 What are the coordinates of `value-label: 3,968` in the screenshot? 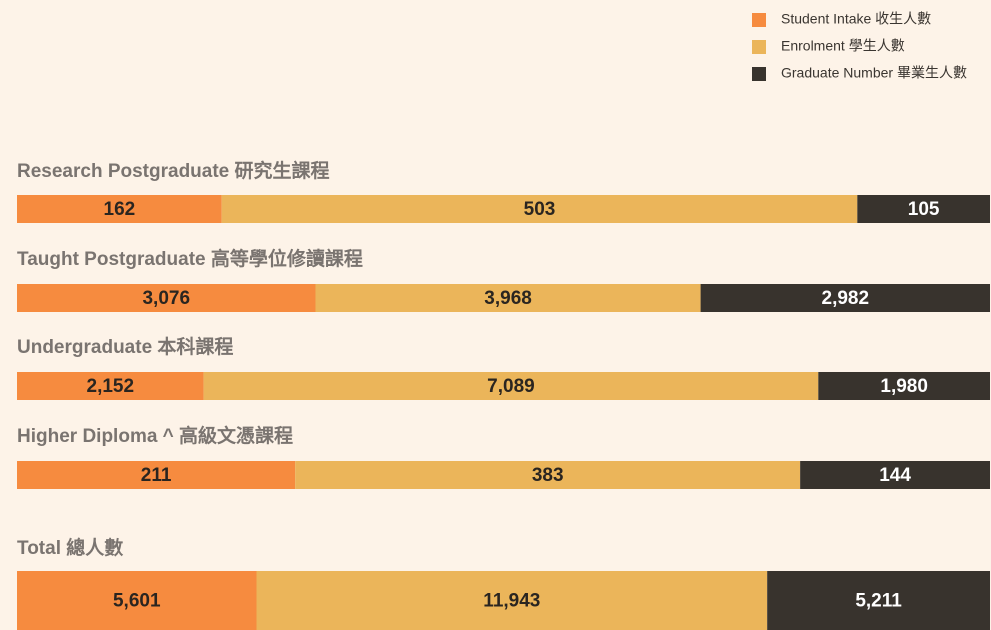 It's located at (508, 298).